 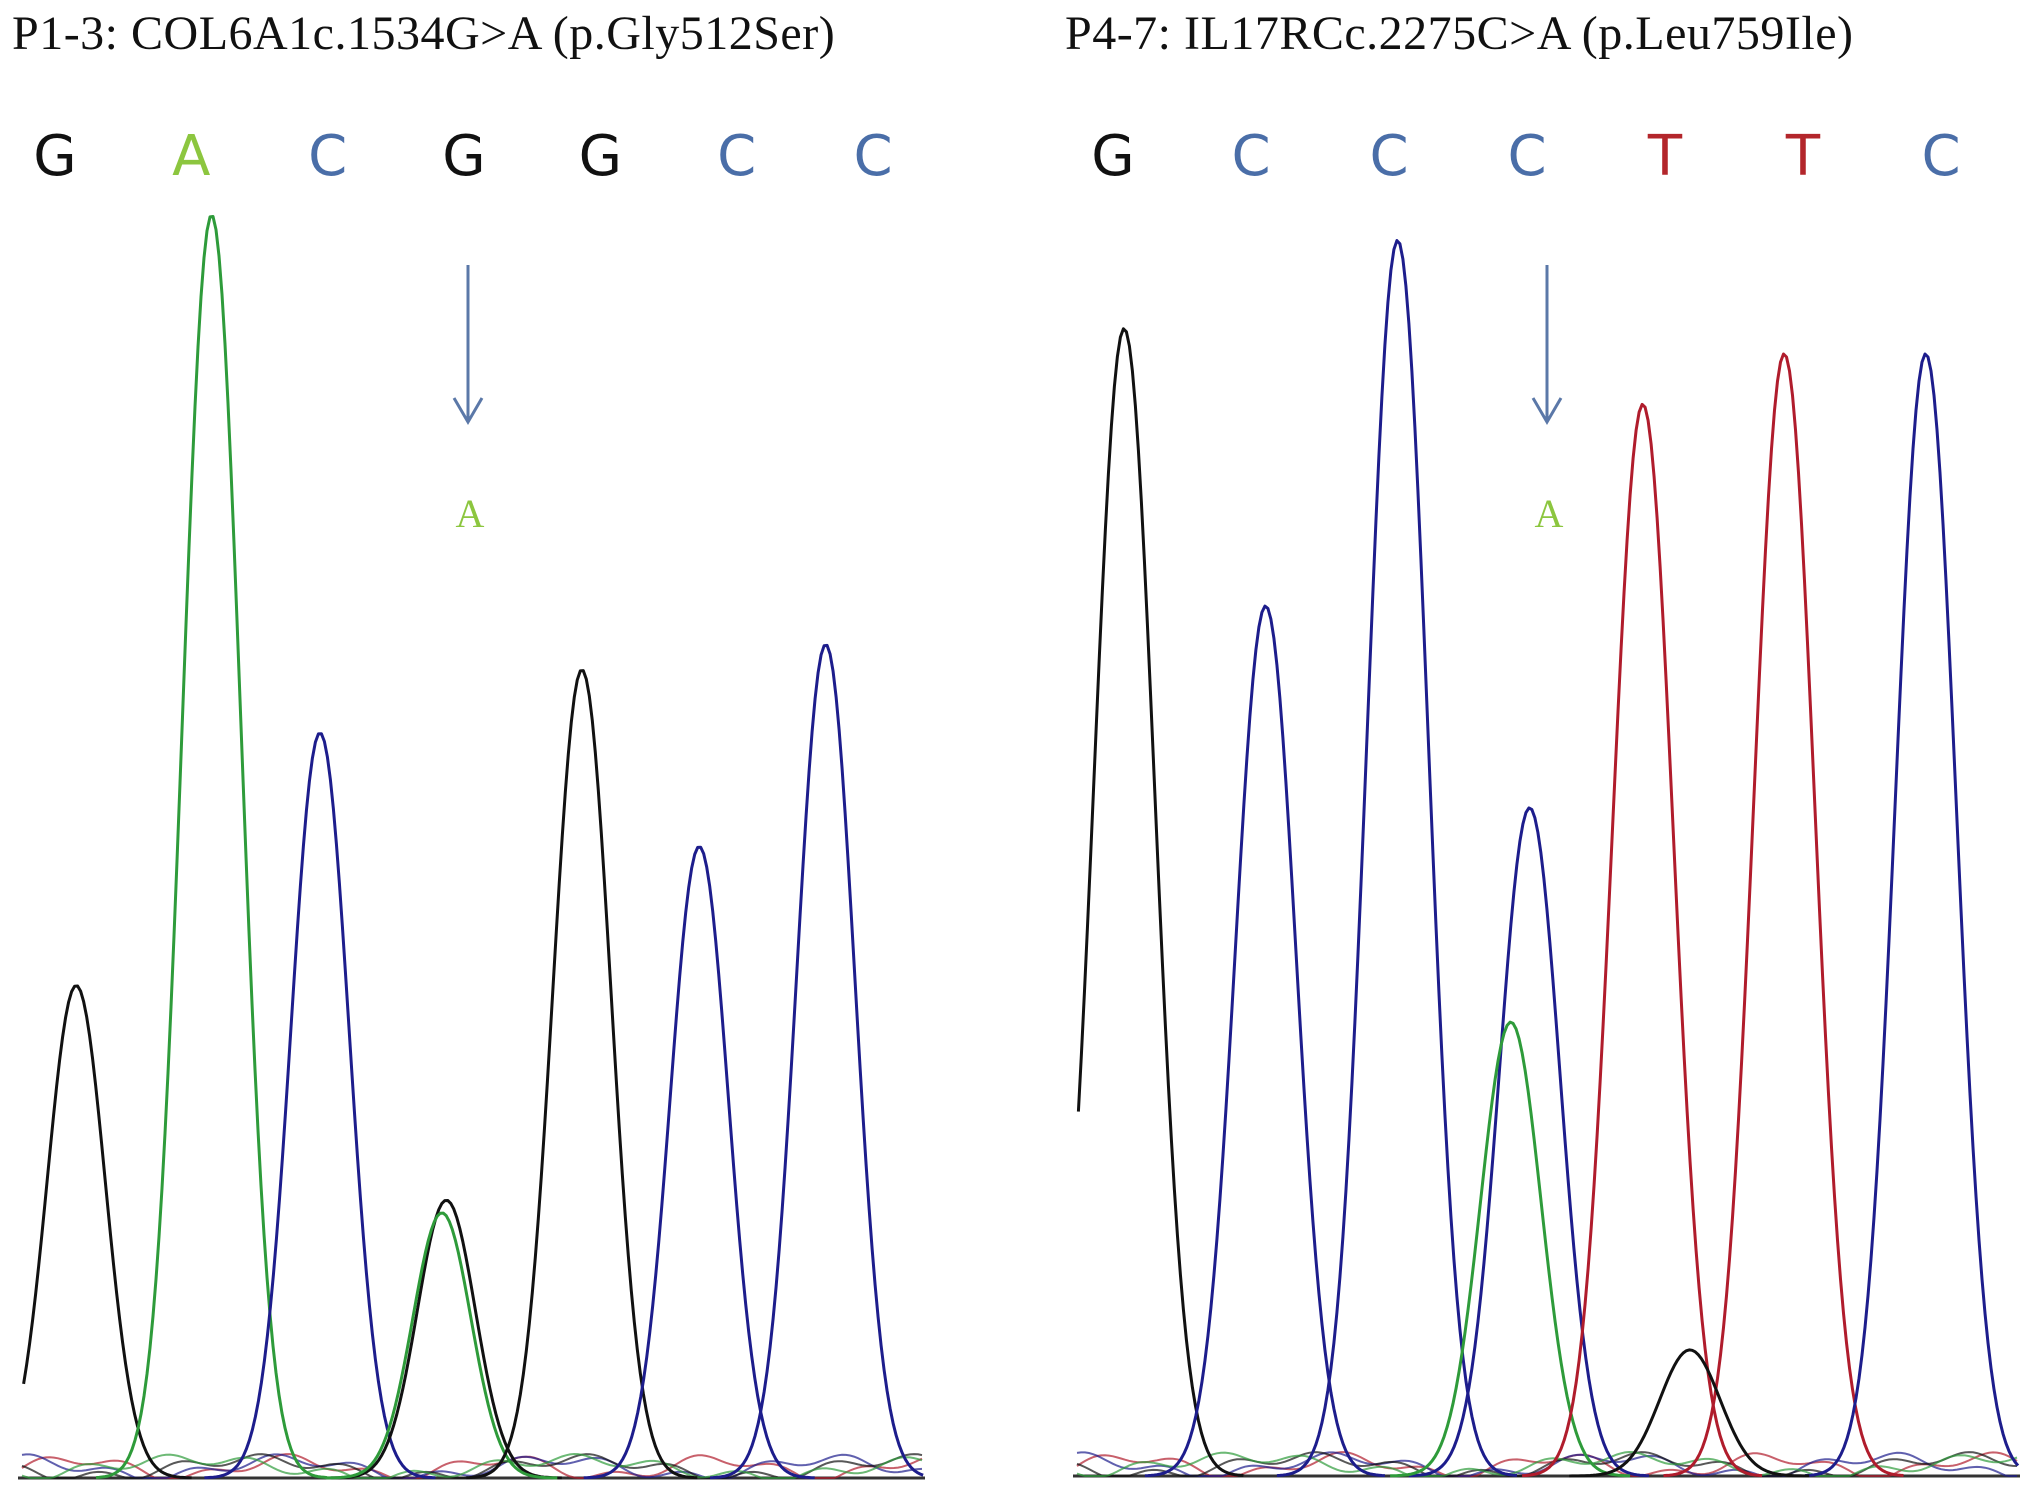 What do you see at coordinates (1459, 33) in the screenshot?
I see `panel-title: P4-7: IL17RCc.2275C>A (p.Leu759Ile)` at bounding box center [1459, 33].